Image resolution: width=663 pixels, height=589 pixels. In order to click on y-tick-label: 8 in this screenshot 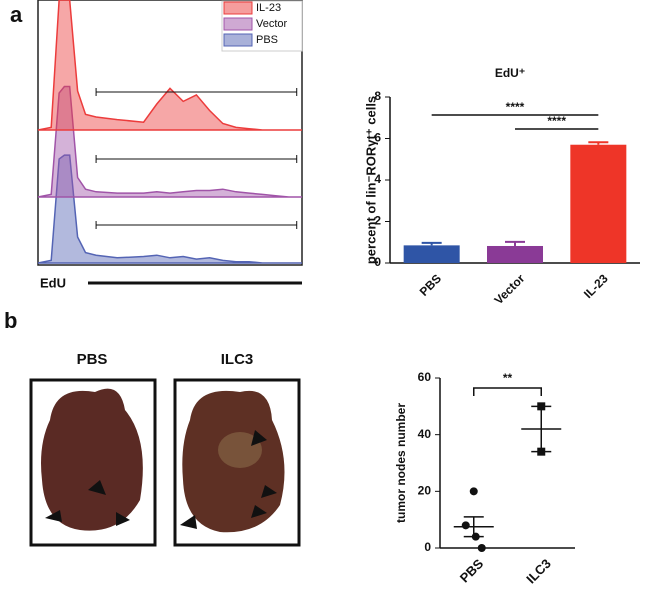, I will do `click(377, 96)`.